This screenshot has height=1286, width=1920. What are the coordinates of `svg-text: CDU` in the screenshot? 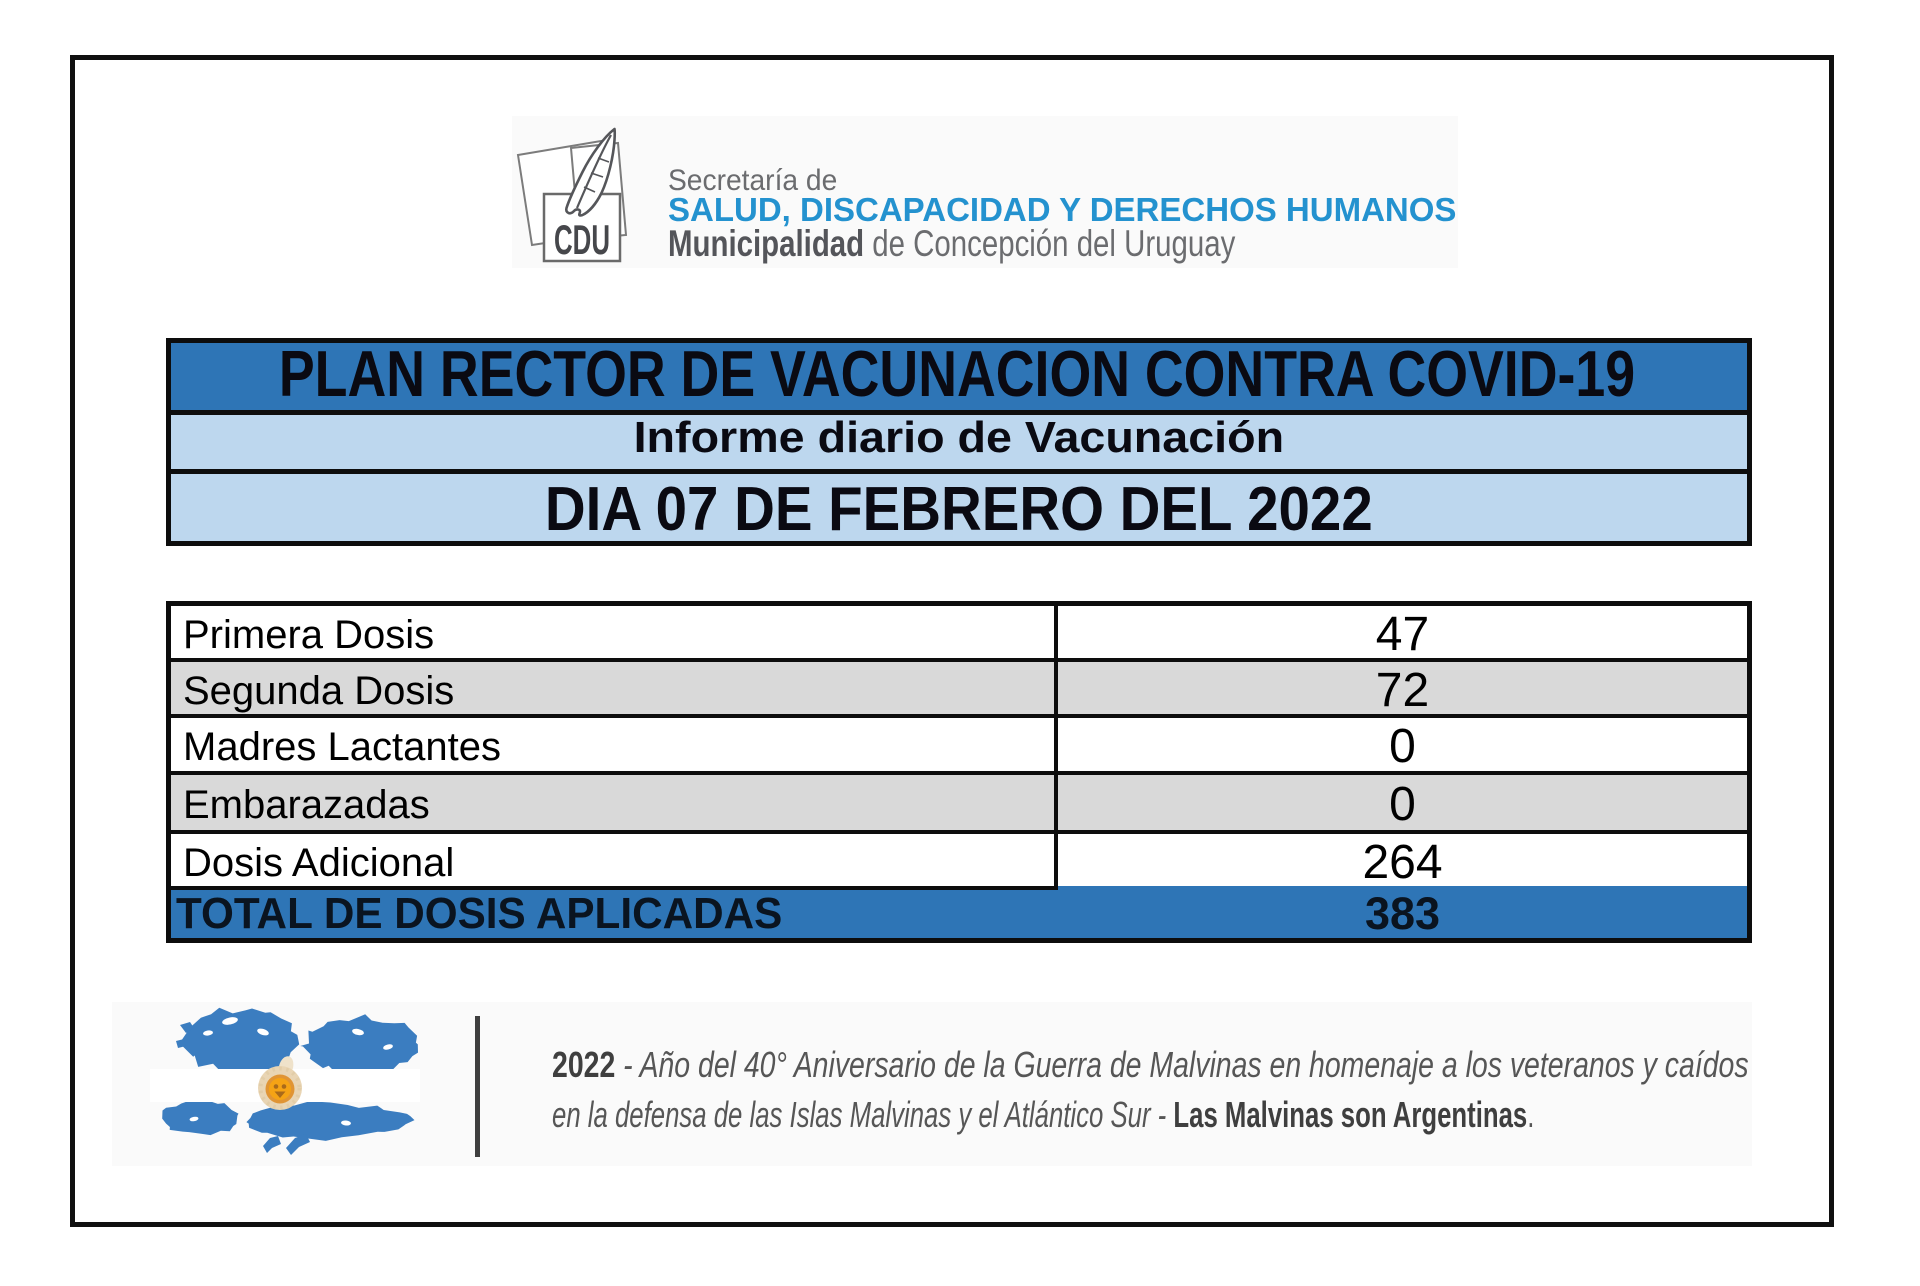 It's located at (582, 239).